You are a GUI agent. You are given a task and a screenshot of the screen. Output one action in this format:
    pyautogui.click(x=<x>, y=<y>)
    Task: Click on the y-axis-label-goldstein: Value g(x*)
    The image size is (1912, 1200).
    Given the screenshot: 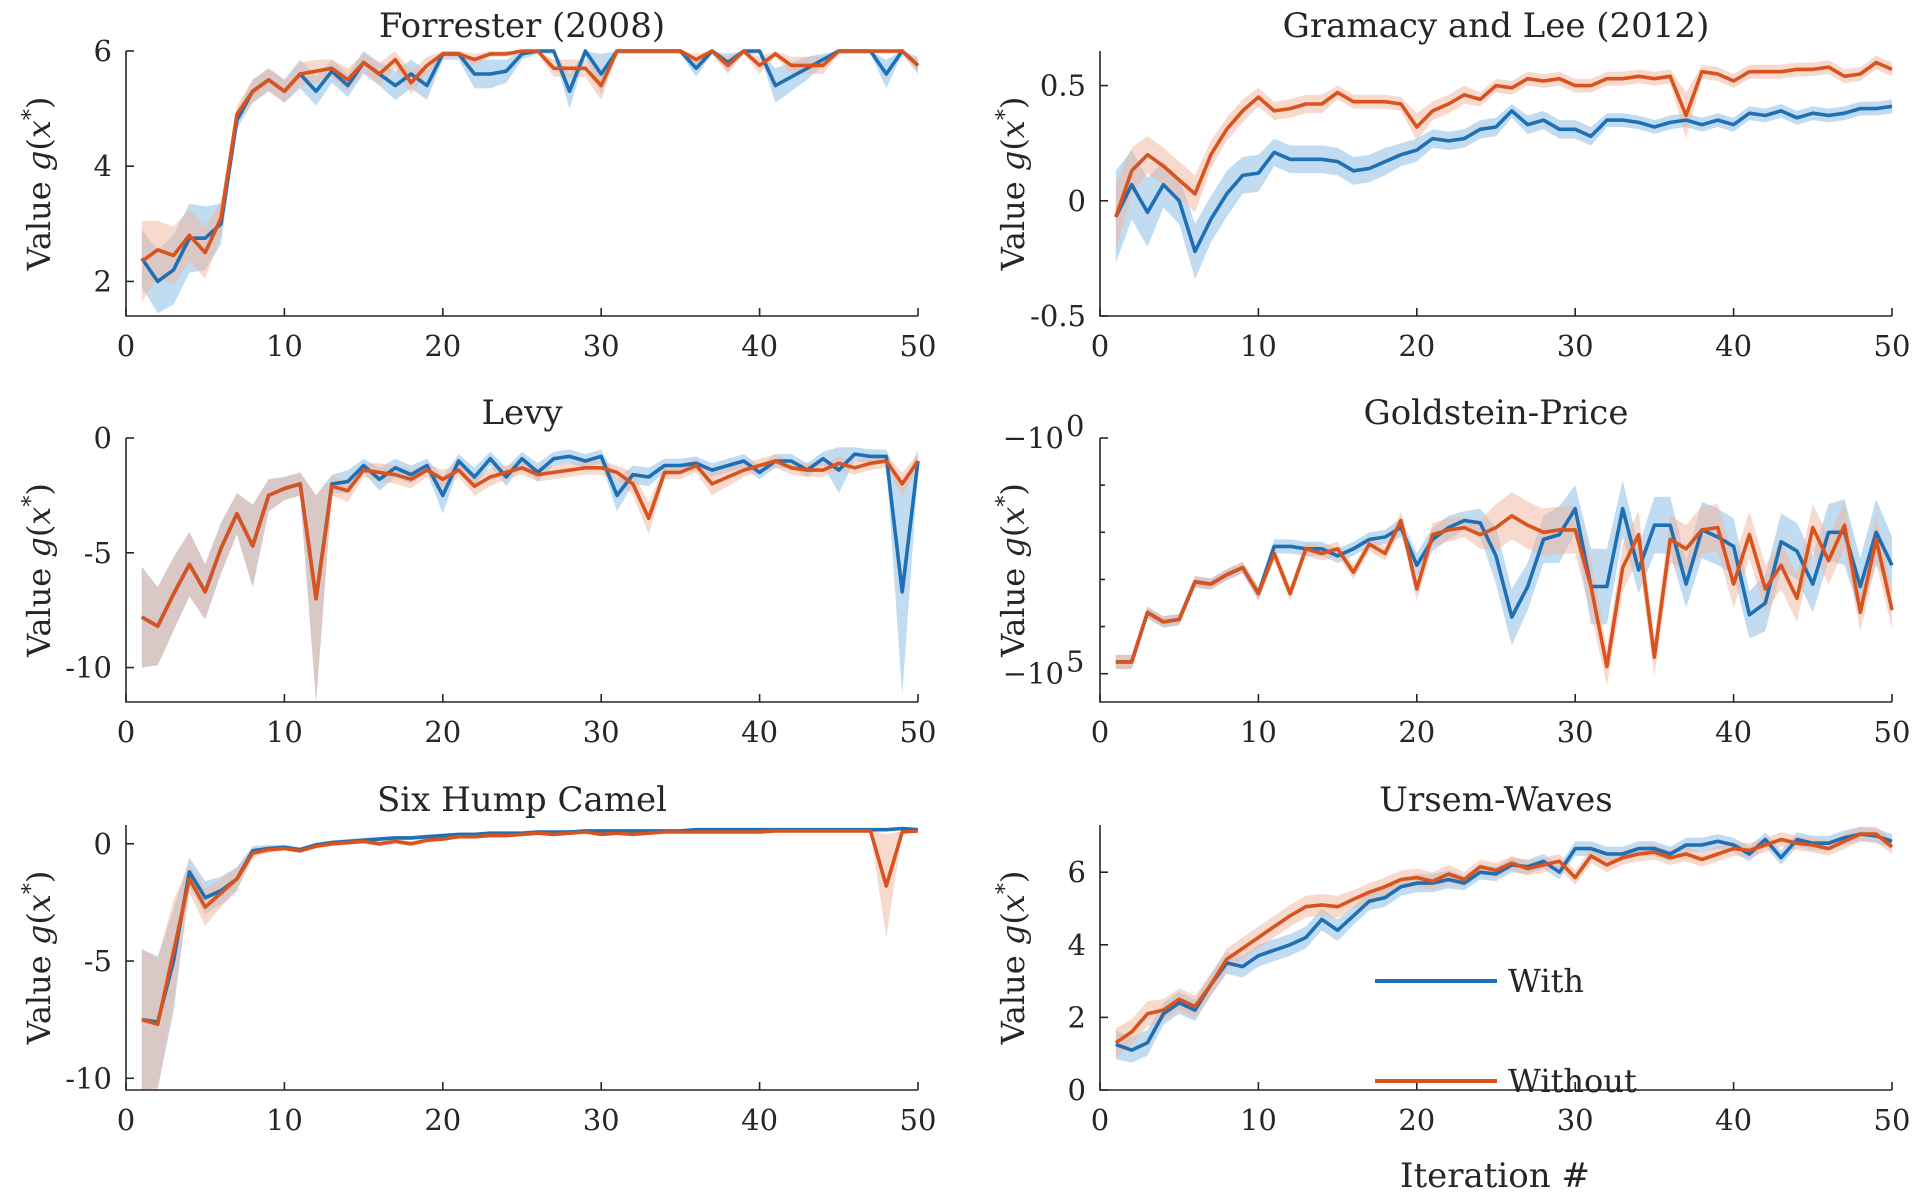 What is the action you would take?
    pyautogui.click(x=1013, y=570)
    